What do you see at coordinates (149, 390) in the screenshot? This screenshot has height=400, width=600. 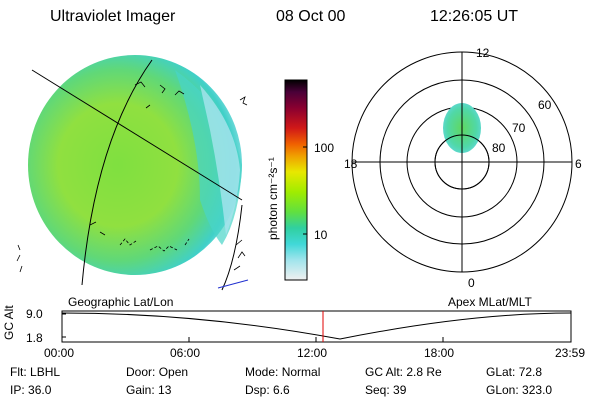 I see `status-gain: Gain: 13` at bounding box center [149, 390].